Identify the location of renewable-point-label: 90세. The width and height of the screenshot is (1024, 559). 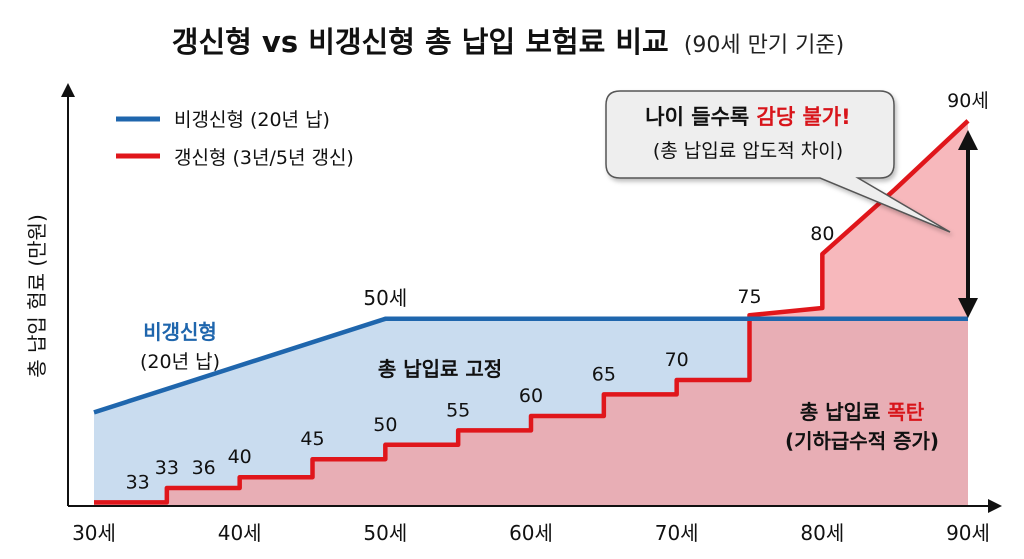
(968, 101).